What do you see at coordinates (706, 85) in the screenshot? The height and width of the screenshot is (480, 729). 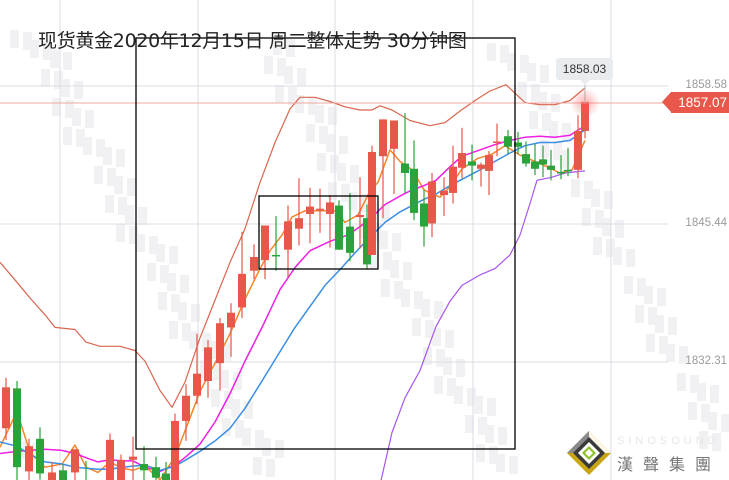 I see `price-tick-top: 1858.58` at bounding box center [706, 85].